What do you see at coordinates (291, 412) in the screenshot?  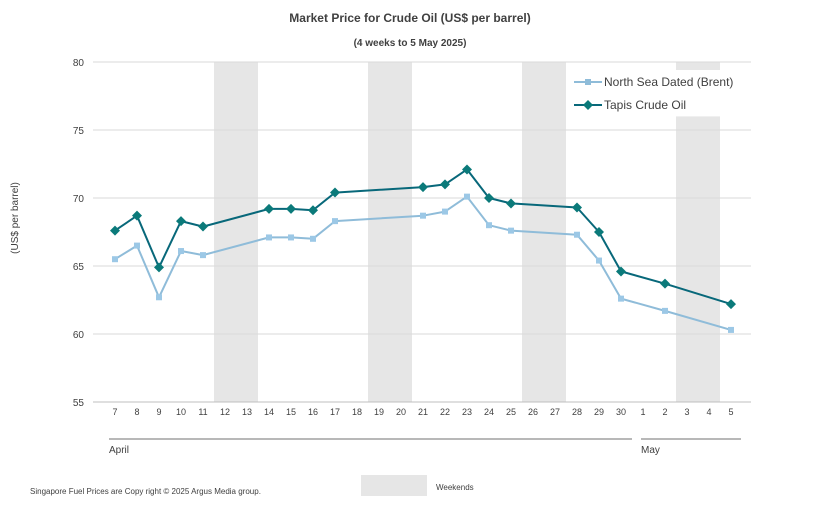 I see `x-tick-label: 15` at bounding box center [291, 412].